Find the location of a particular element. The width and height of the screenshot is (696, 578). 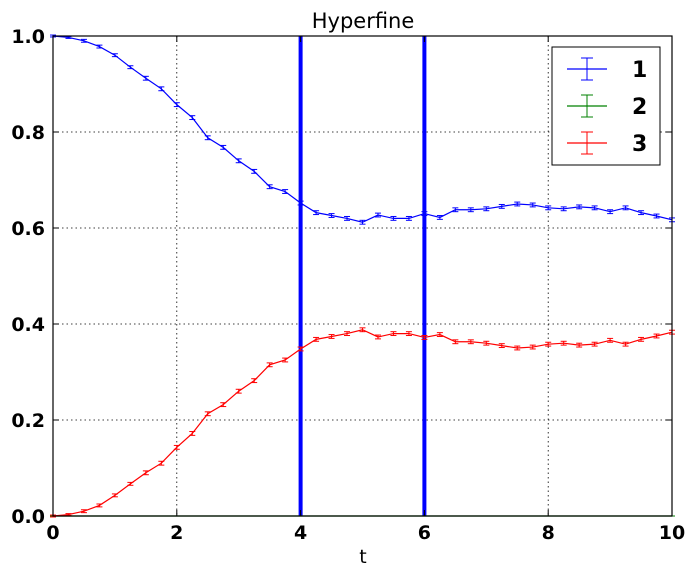

x-tick-label: 4 is located at coordinates (300, 533).